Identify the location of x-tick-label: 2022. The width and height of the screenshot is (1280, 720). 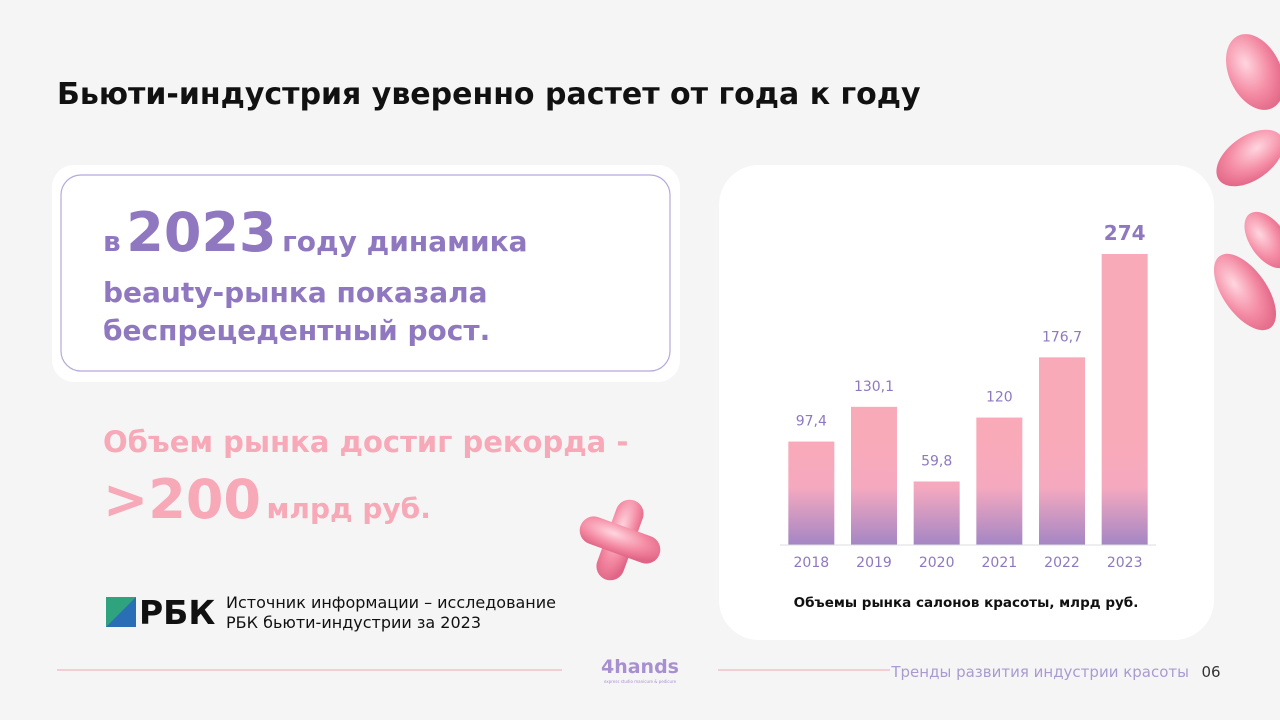
(1062, 563).